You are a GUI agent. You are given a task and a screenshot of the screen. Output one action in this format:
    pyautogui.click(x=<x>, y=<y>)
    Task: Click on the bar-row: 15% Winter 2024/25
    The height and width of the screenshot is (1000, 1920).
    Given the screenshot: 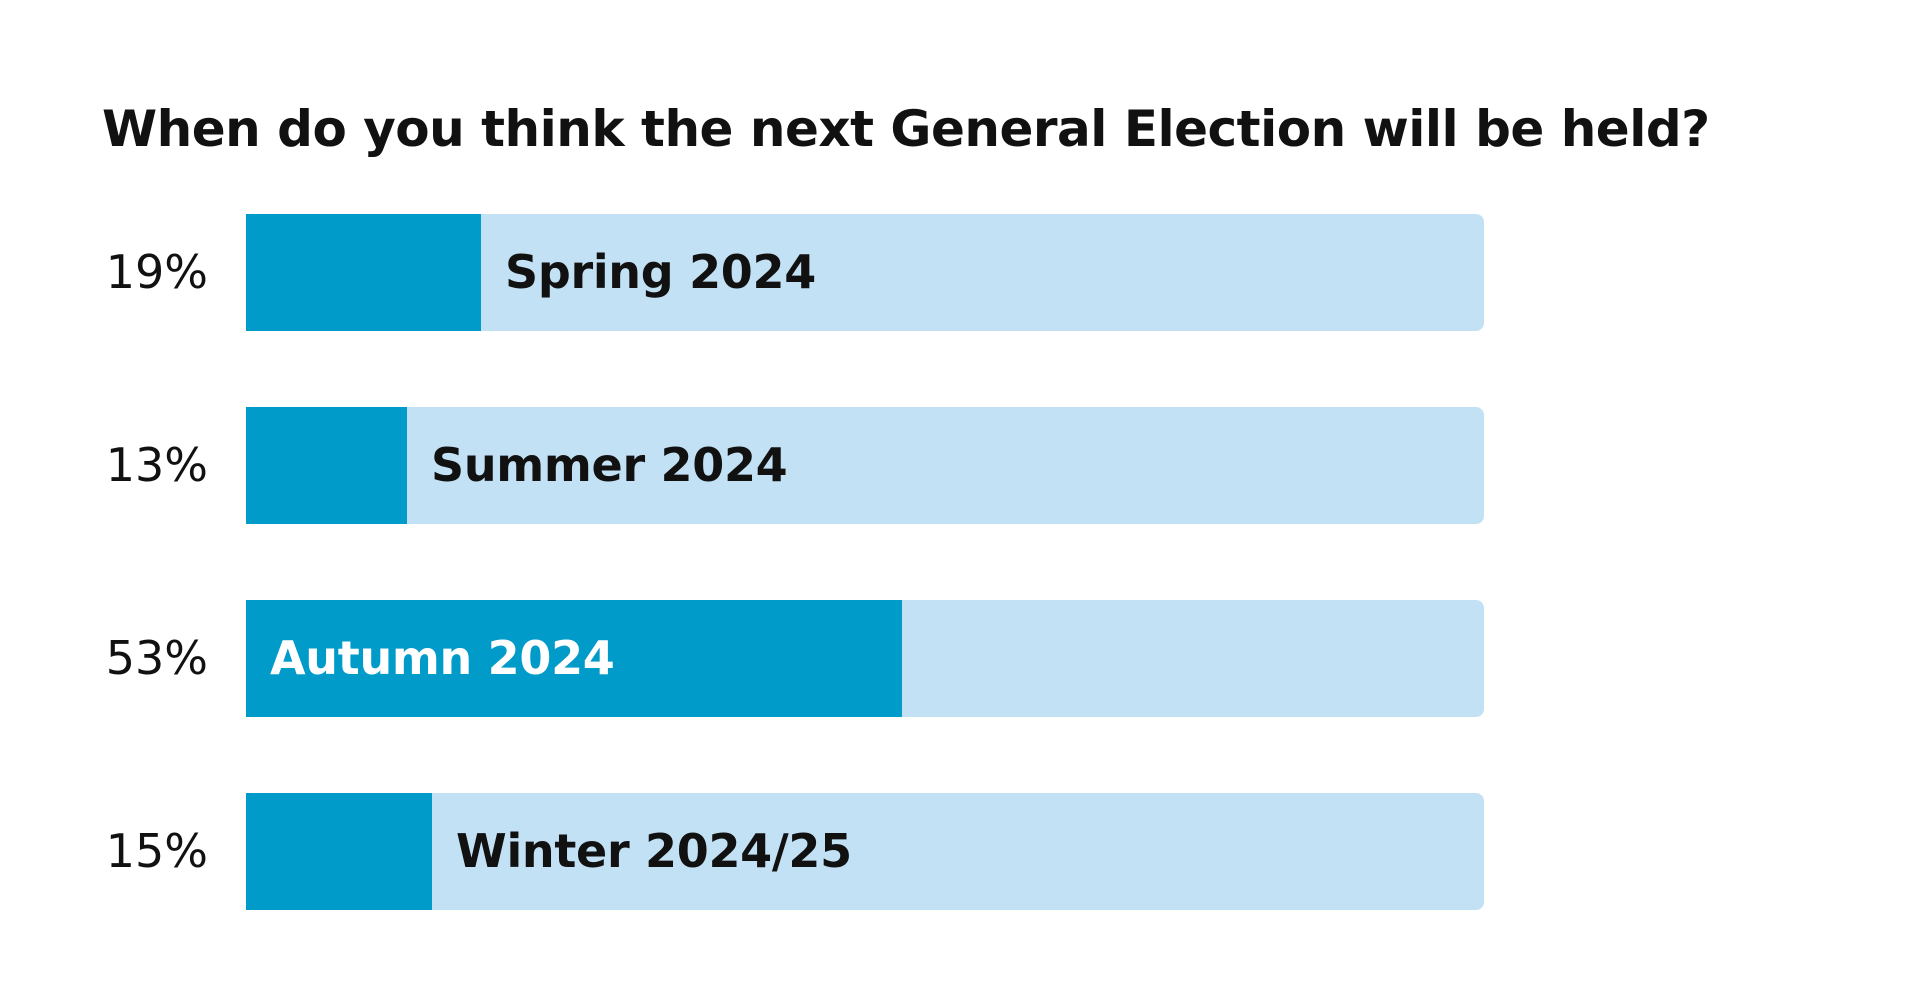 What is the action you would take?
    pyautogui.click(x=960, y=851)
    